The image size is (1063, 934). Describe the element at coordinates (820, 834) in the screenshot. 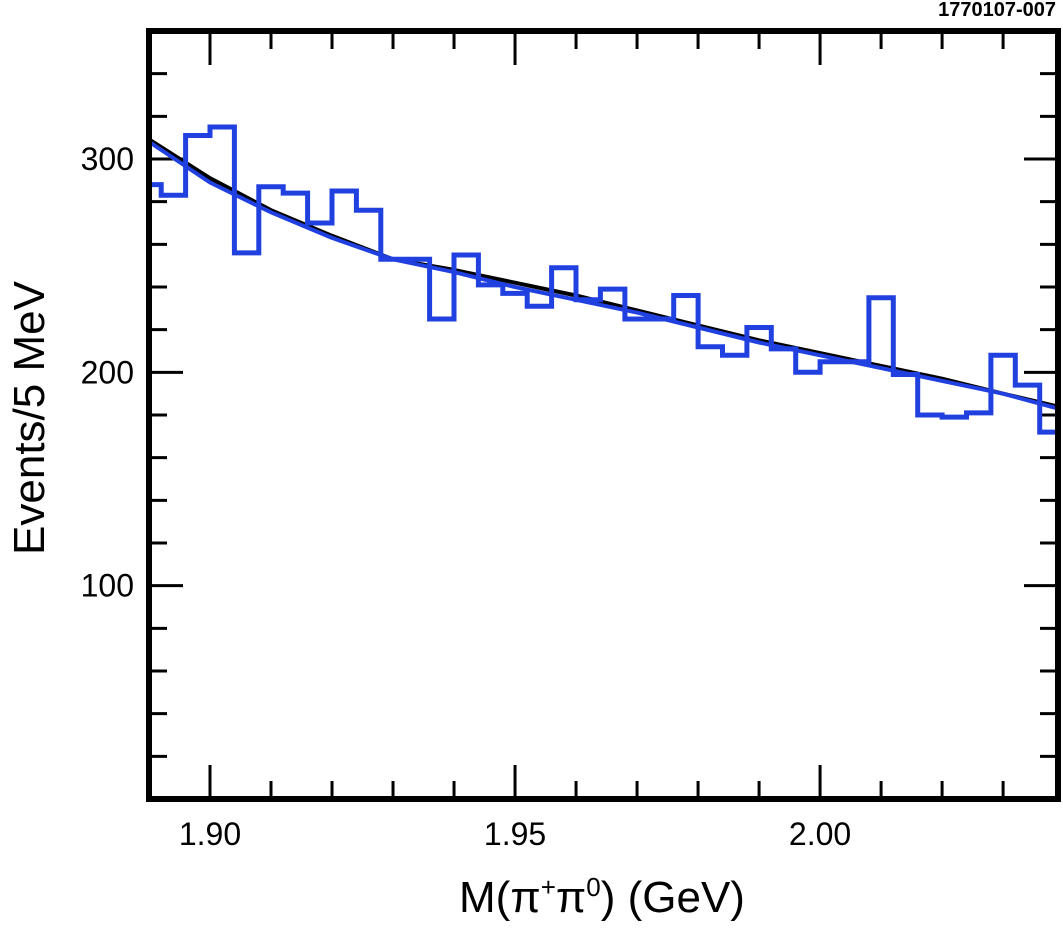

I see `x-tick-label: 2.00` at that location.